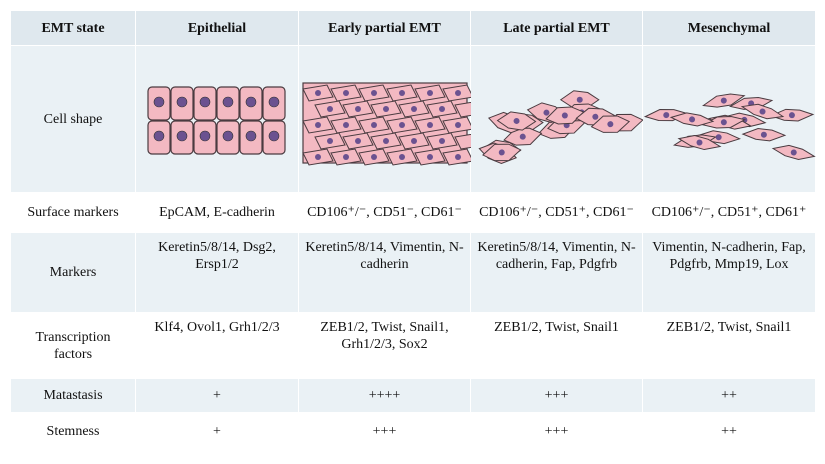  What do you see at coordinates (73, 272) in the screenshot?
I see `row-label: Markers` at bounding box center [73, 272].